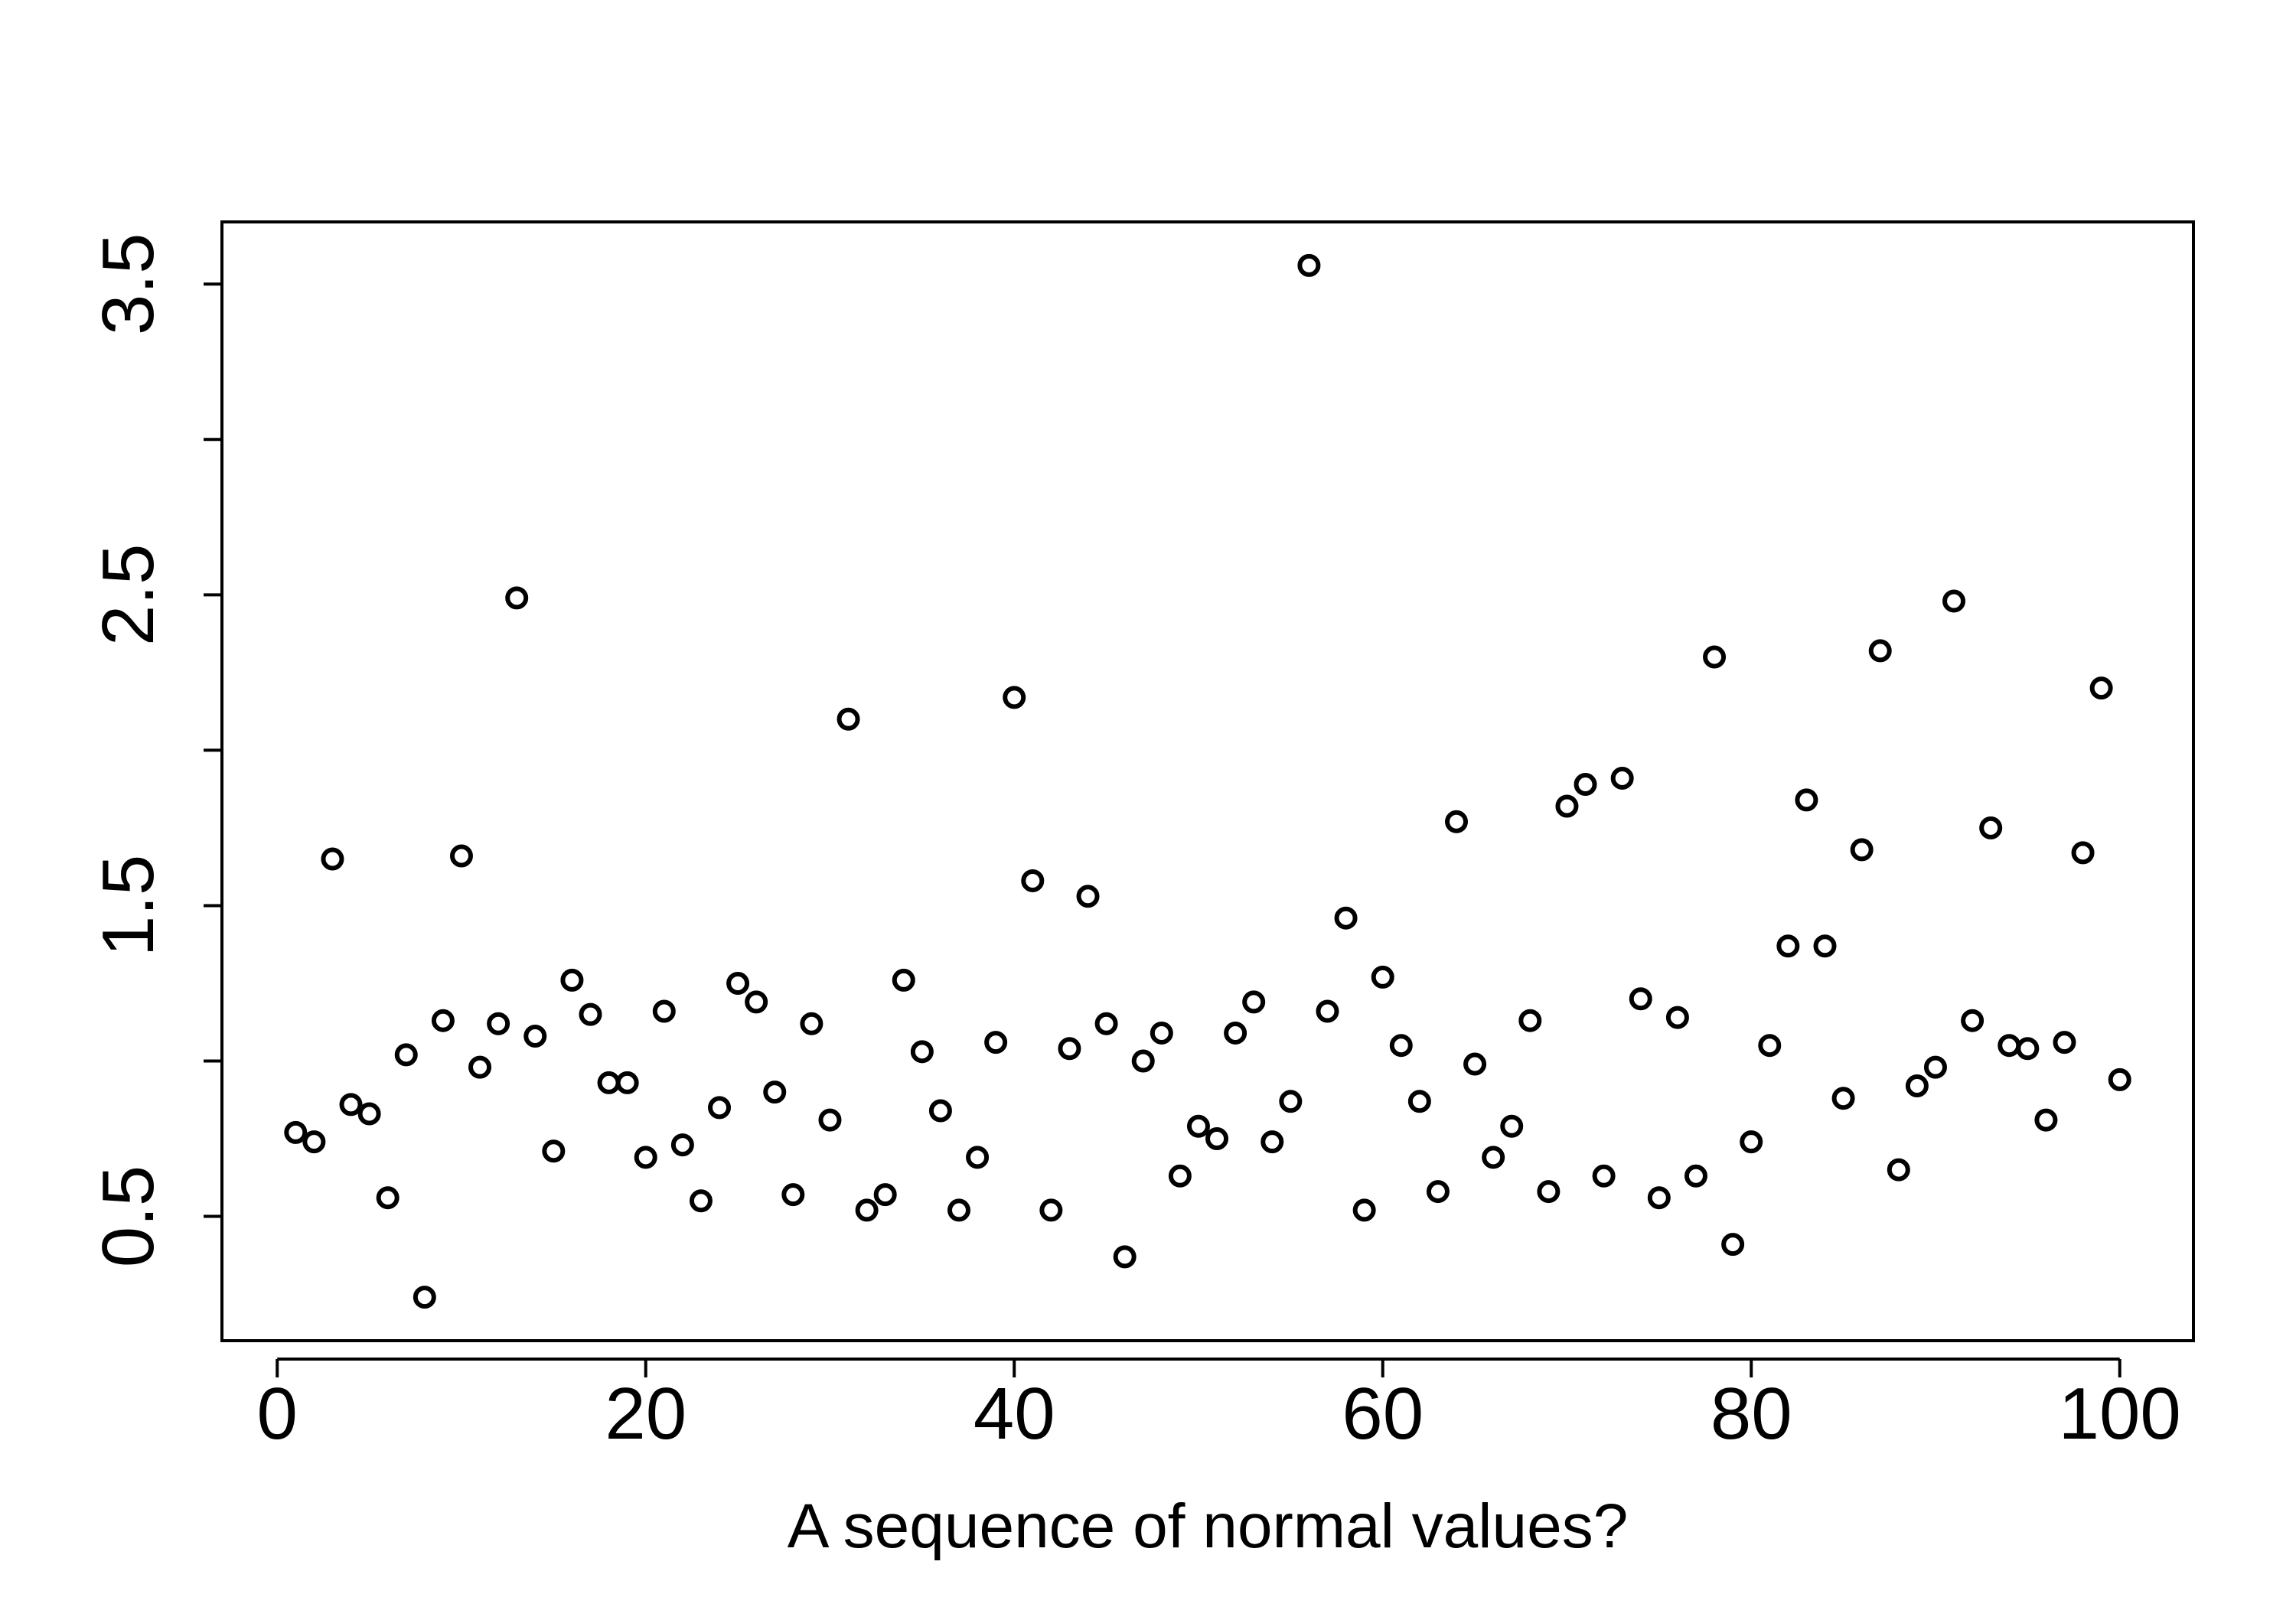  I want to click on x-tick-label: 80, so click(1751, 1414).